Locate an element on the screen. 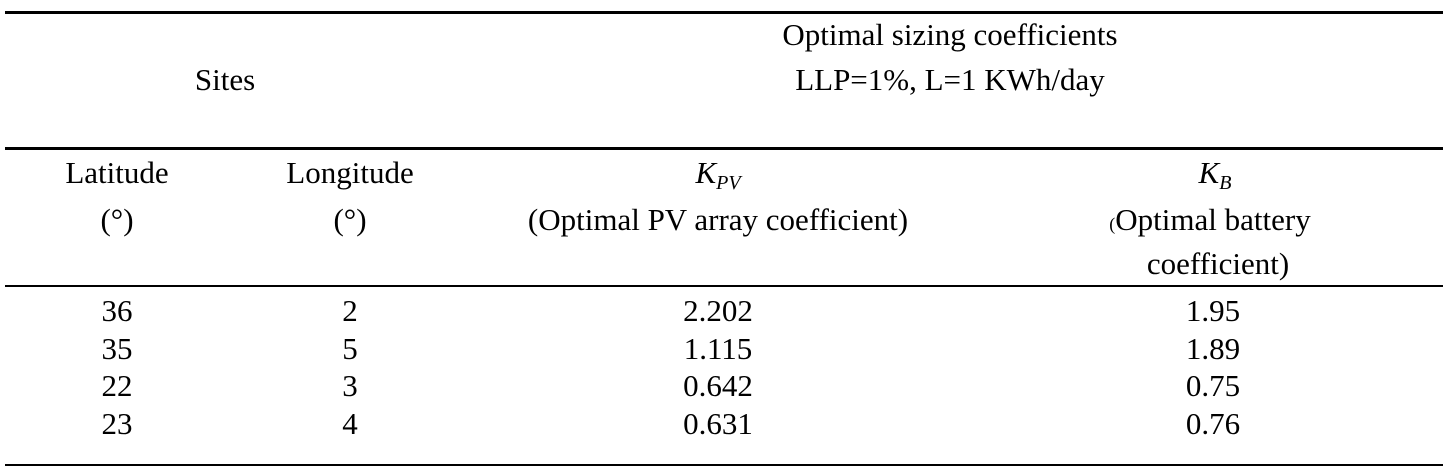 The image size is (1447, 470). table-cell: 0.631 is located at coordinates (718, 423).